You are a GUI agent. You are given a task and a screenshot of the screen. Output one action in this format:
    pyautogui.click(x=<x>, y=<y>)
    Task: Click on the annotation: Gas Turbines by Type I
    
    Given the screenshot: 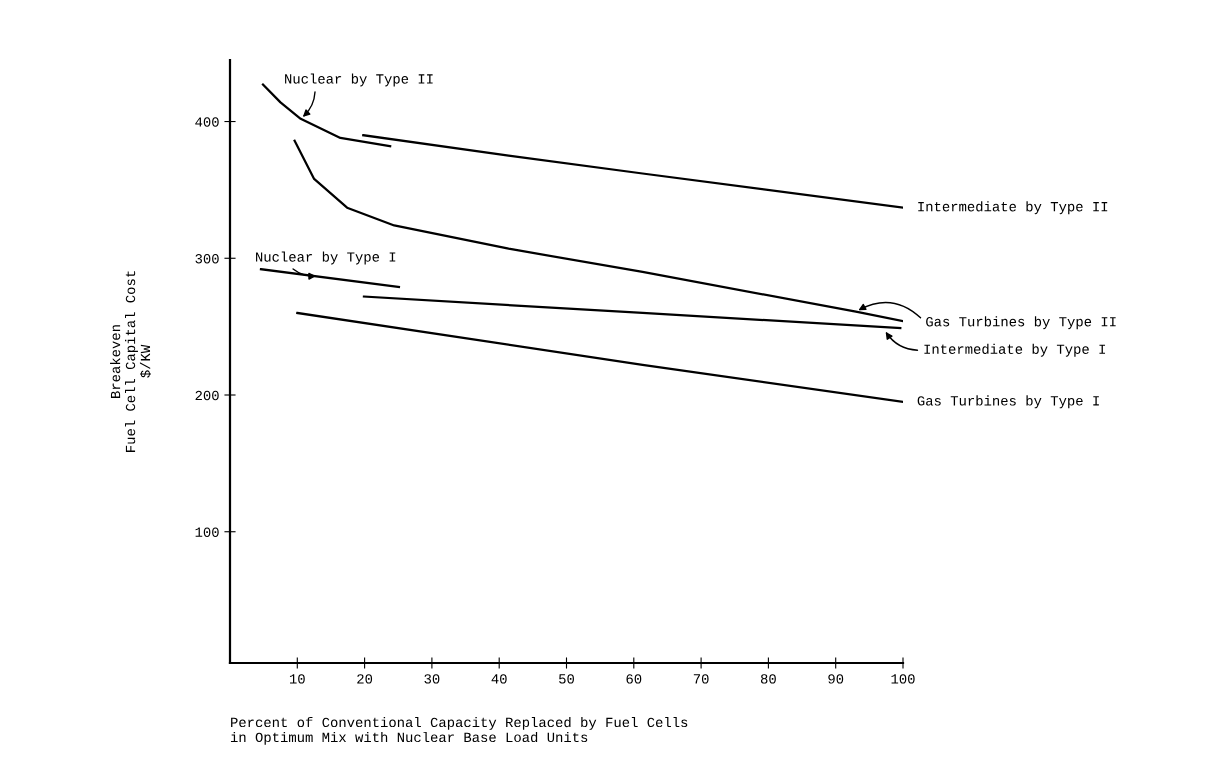 What is the action you would take?
    pyautogui.click(x=1008, y=402)
    